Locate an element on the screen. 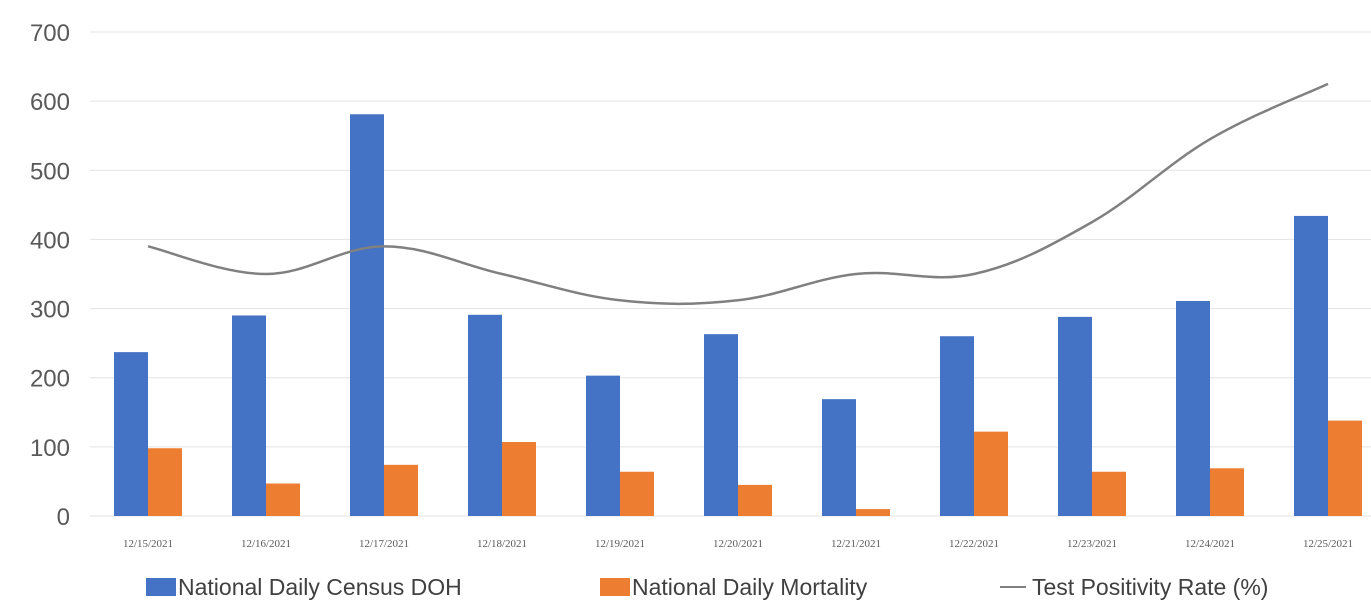 The height and width of the screenshot is (605, 1371). legend-item-mortality: National Daily Mortality is located at coordinates (733, 587).